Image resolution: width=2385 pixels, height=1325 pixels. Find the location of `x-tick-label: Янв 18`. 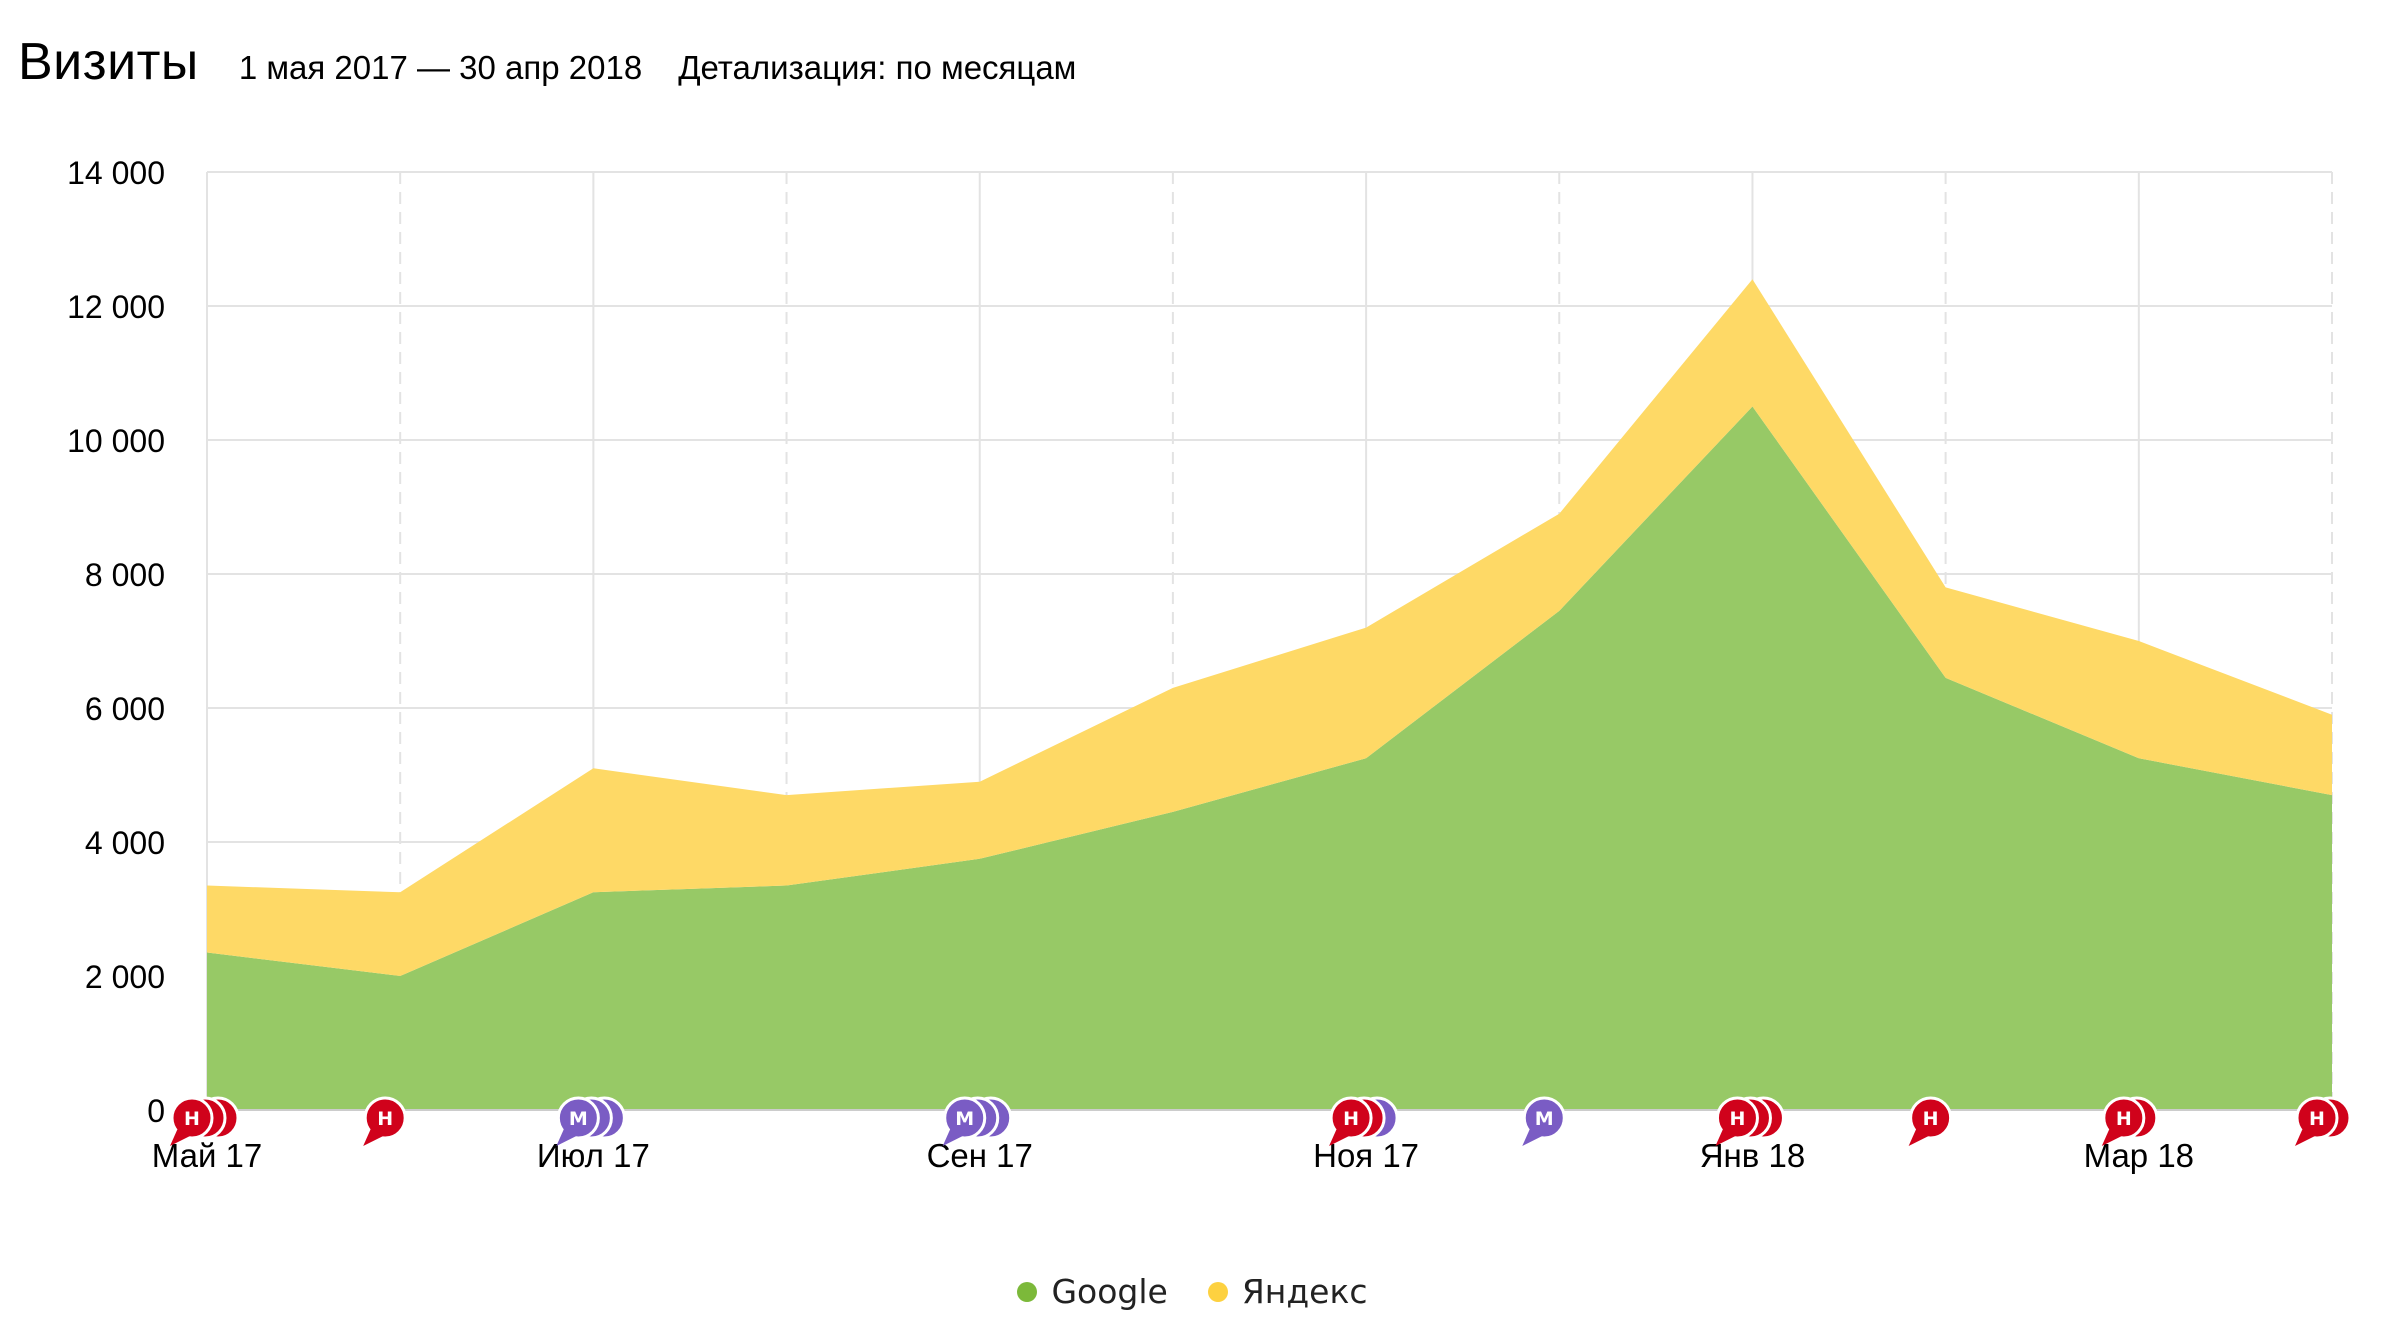

x-tick-label: Янв 18 is located at coordinates (1752, 1155).